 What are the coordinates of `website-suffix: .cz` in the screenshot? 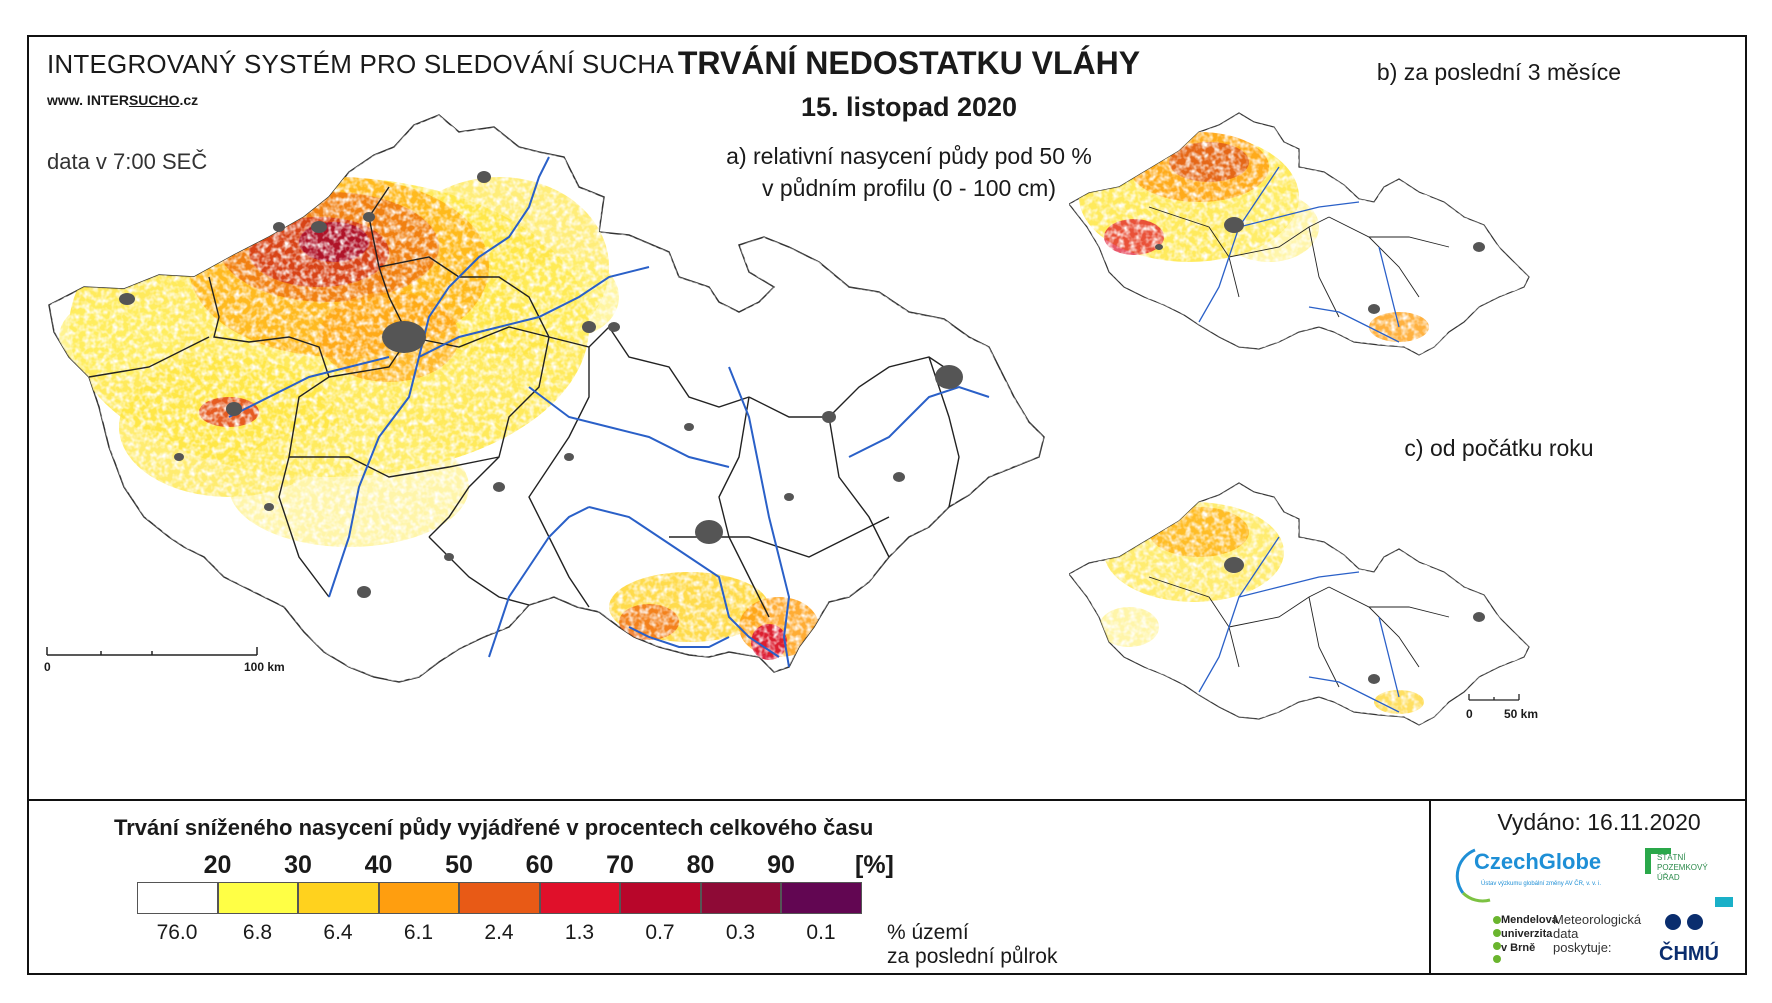 It's located at (189, 100).